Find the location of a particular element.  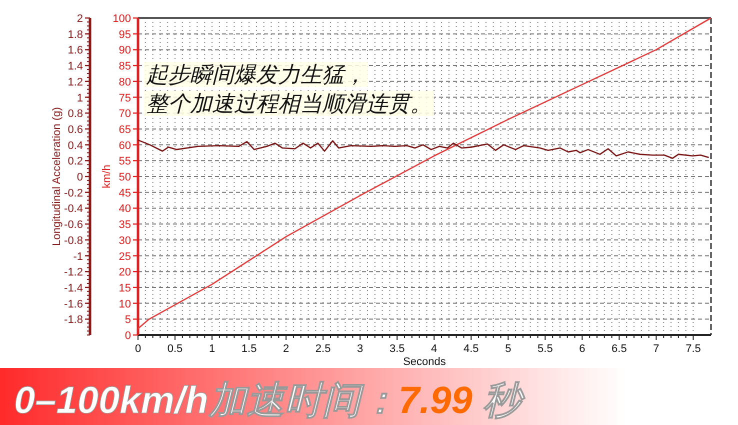

y-tick-label: 1 is located at coordinates (79, 98).